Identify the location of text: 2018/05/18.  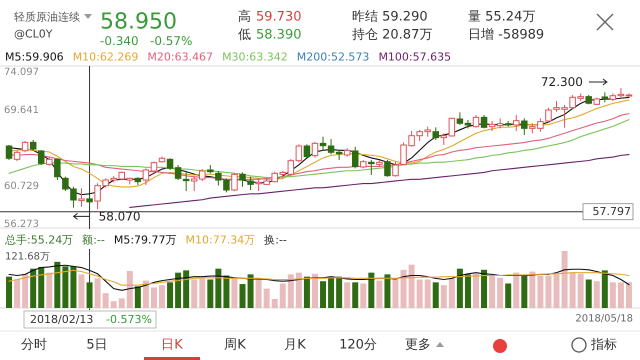
(604, 319).